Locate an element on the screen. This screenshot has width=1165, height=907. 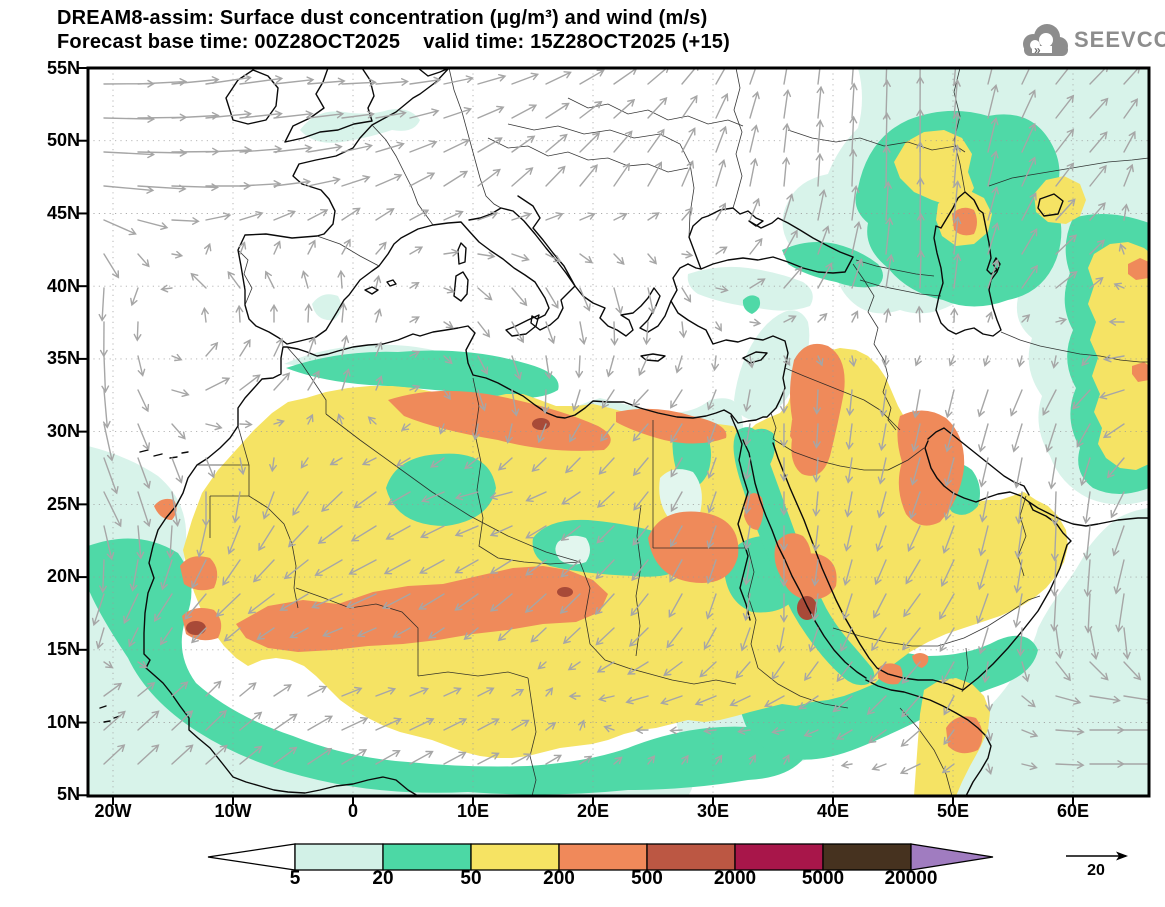
logo-text: SEEVCCC is located at coordinates (1119, 39).